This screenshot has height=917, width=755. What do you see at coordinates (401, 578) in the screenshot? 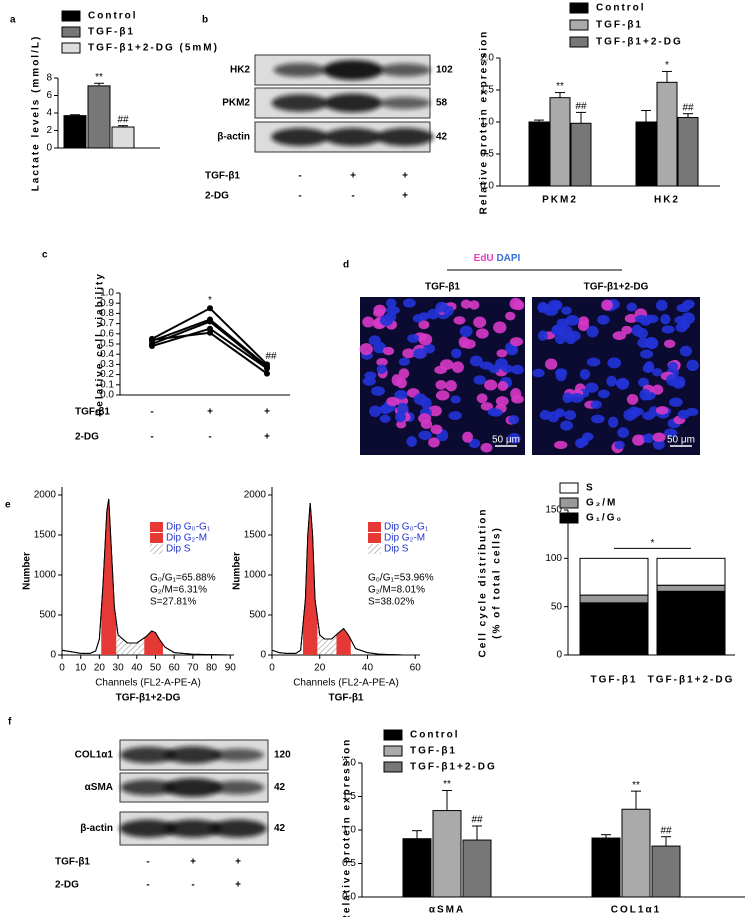
I see `stat: G₀/G₁=53.96%` at bounding box center [401, 578].